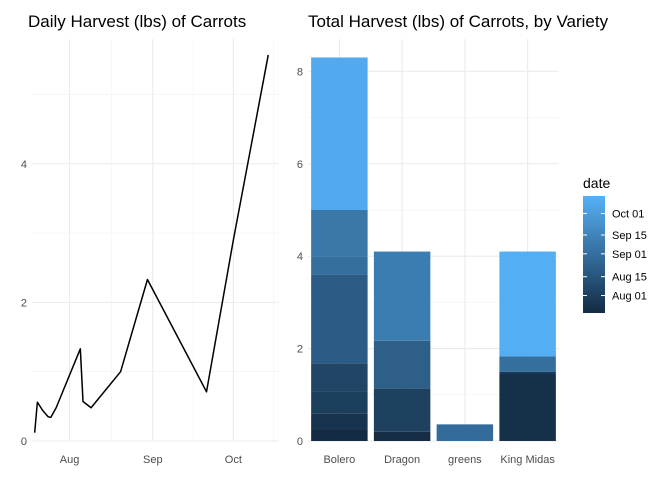 The height and width of the screenshot is (480, 672). Describe the element at coordinates (233, 460) in the screenshot. I see `x-tick-label: Oct` at that location.